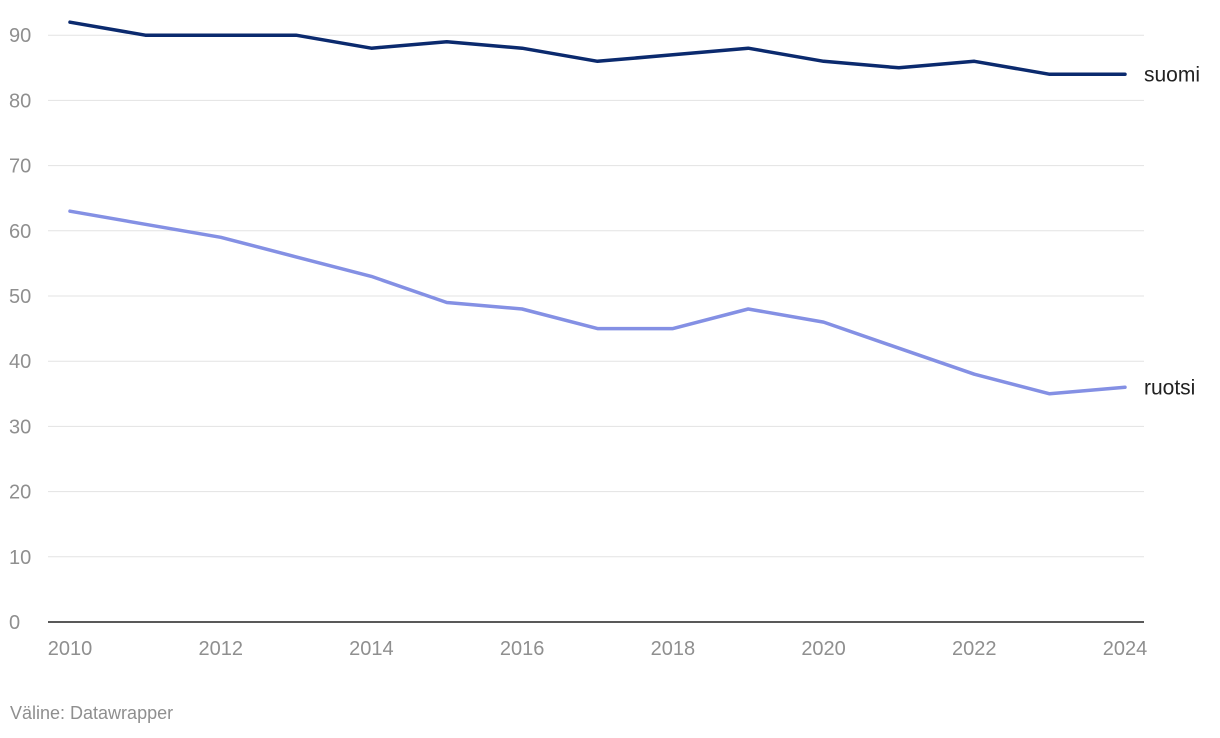 The height and width of the screenshot is (738, 1220). What do you see at coordinates (20, 329) in the screenshot?
I see `y-axis-tick-labels: 0 10 20 30 40 50 60 70 80 90` at bounding box center [20, 329].